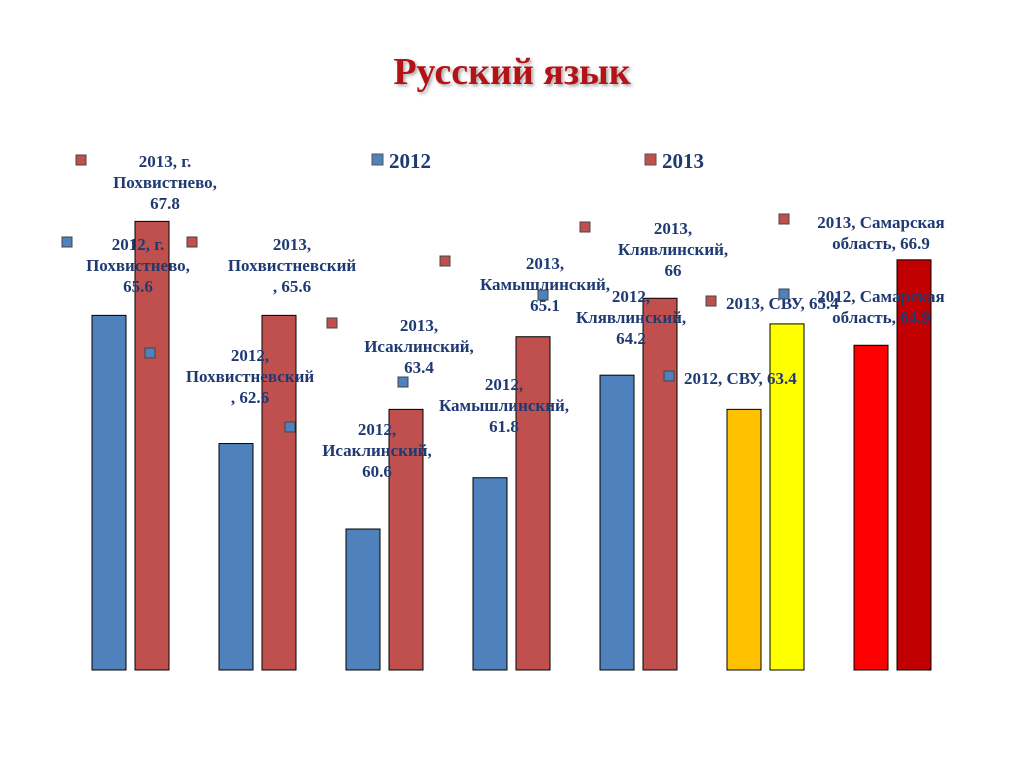 This screenshot has width=1024, height=768. What do you see at coordinates (683, 161) in the screenshot?
I see `legend-label-2013: 2013` at bounding box center [683, 161].